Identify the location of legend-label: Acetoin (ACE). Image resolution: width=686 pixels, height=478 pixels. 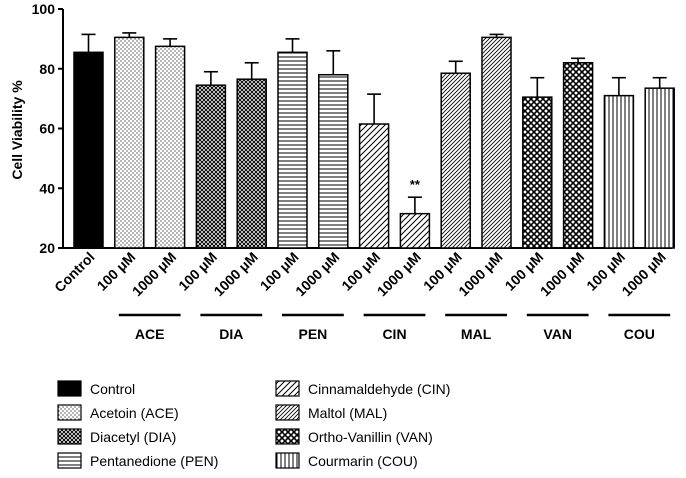
(134, 413).